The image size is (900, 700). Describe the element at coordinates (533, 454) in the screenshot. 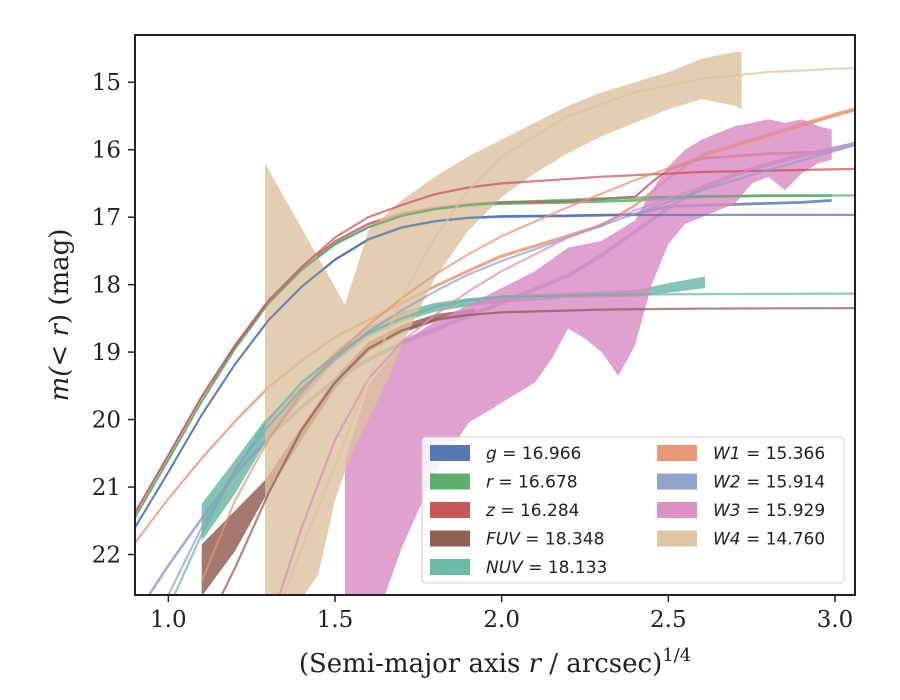

I see `legend-label-g: g = 16.966` at that location.